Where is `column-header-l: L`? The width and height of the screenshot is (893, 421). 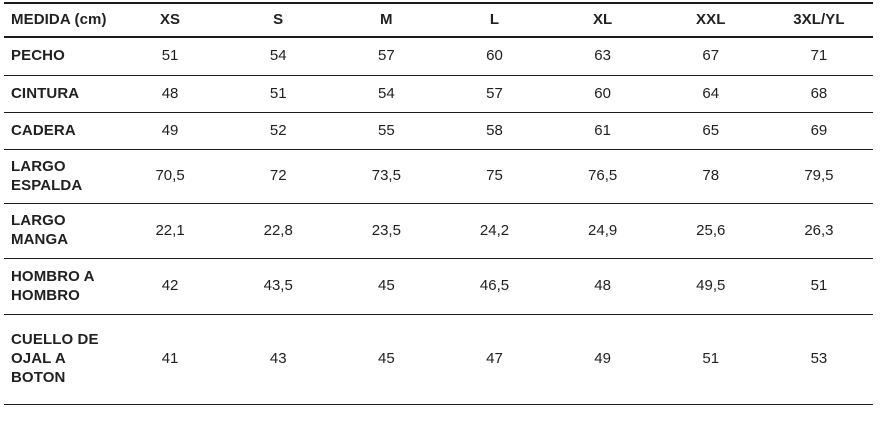
column-header-l: L is located at coordinates (494, 20).